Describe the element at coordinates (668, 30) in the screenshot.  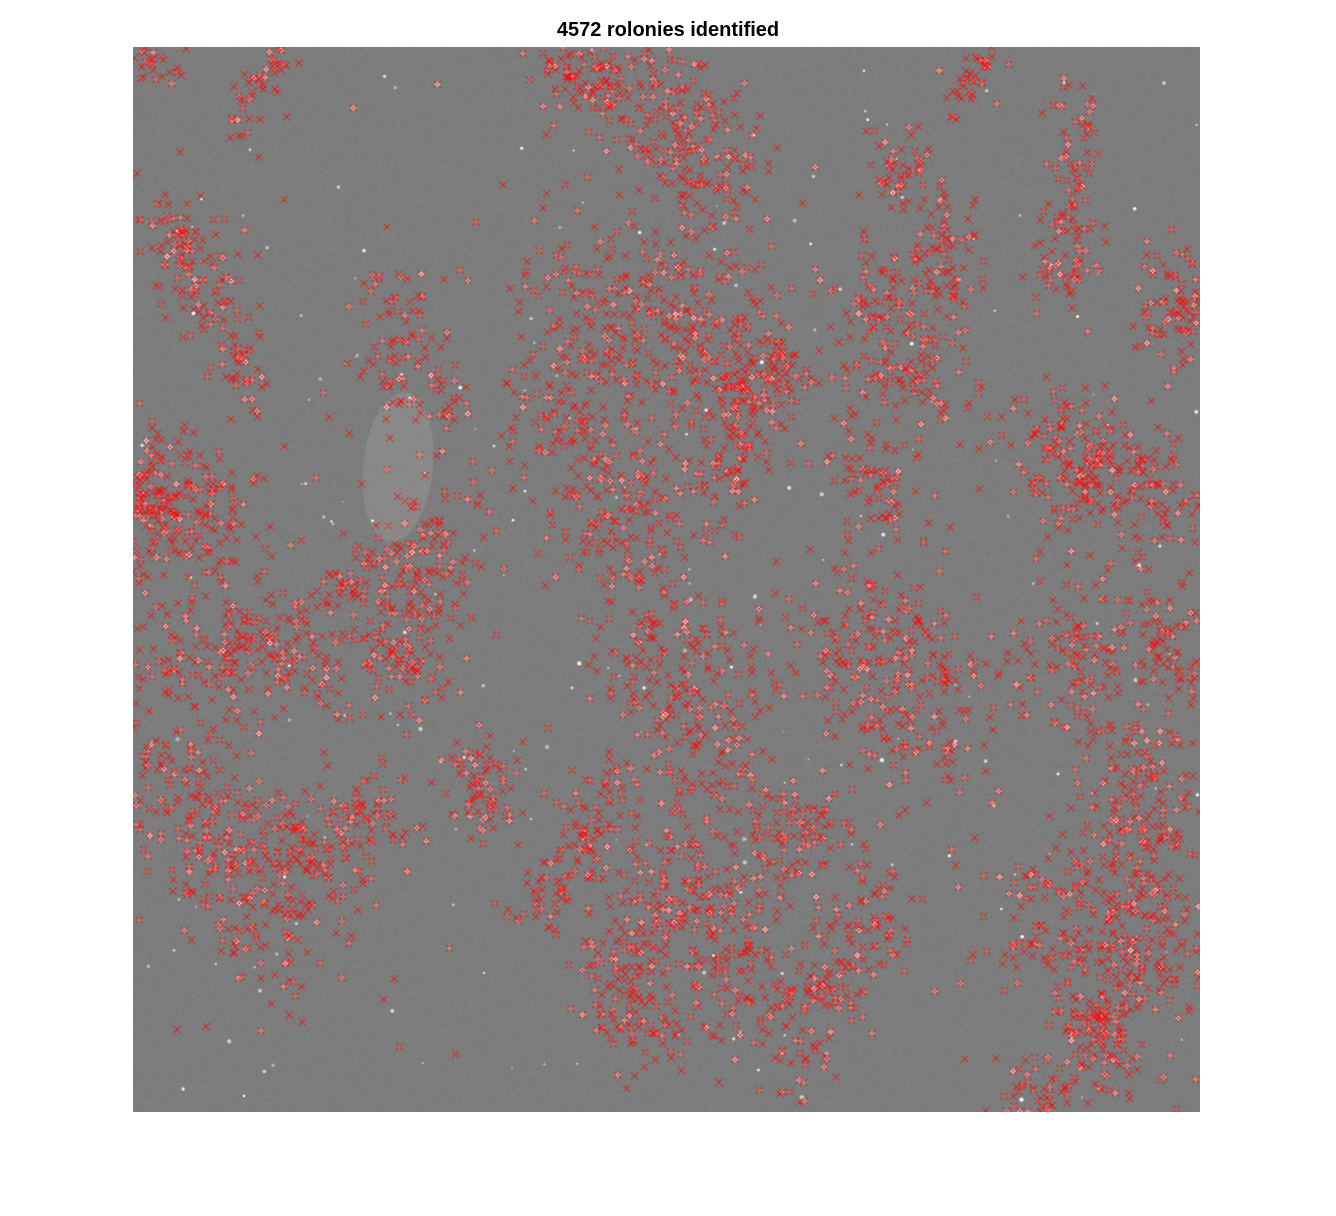
I see `figure-title: 4572 rolonies identified` at that location.